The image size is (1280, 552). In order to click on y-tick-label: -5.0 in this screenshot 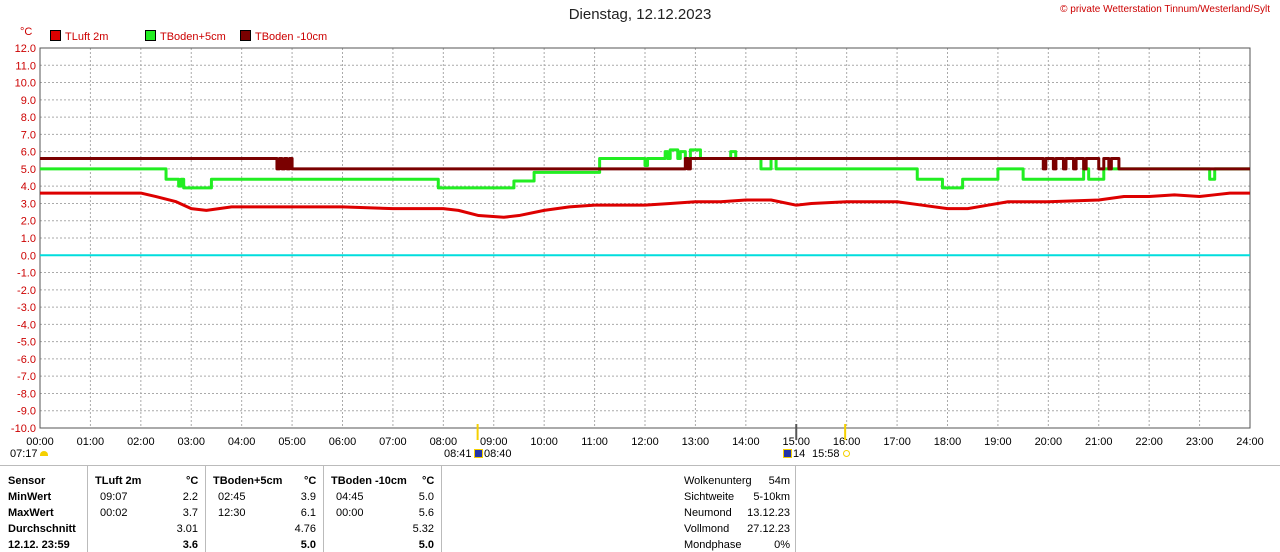, I will do `click(26, 343)`.